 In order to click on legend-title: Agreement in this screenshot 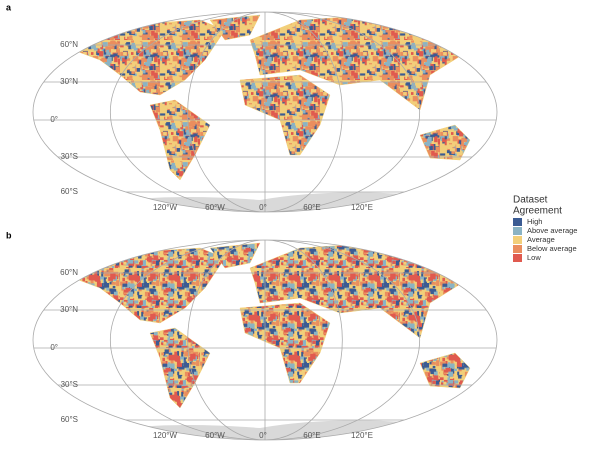, I will do `click(537, 211)`.